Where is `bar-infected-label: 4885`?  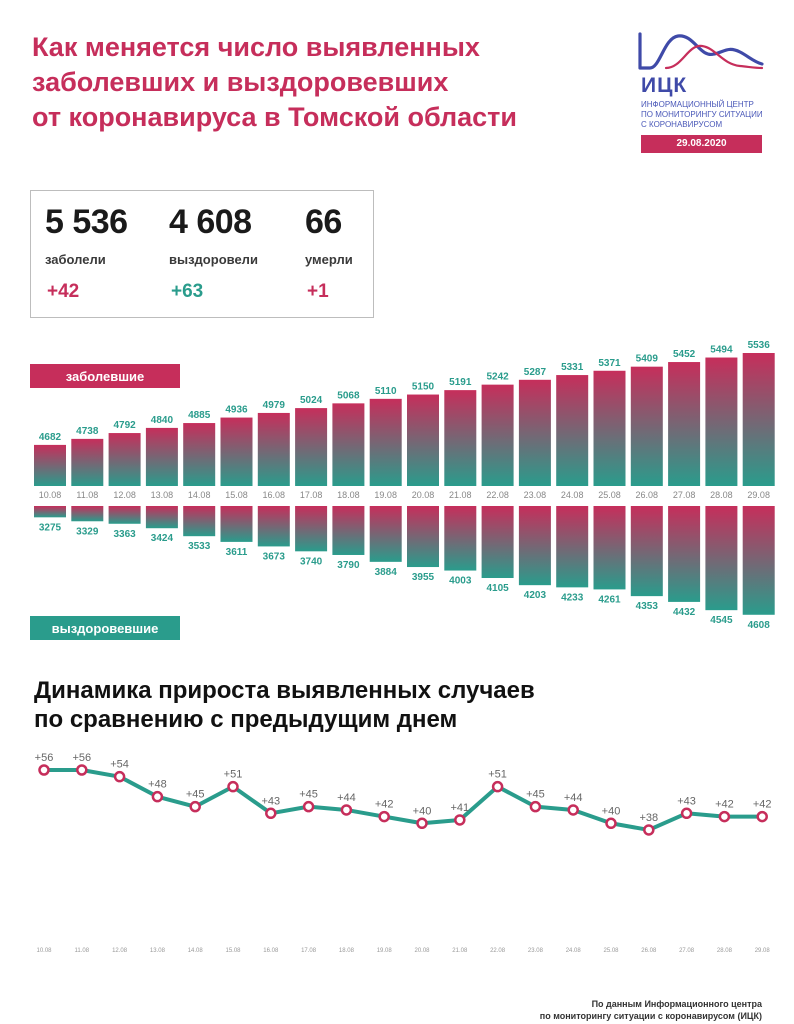 bar-infected-label: 4885 is located at coordinates (199, 415).